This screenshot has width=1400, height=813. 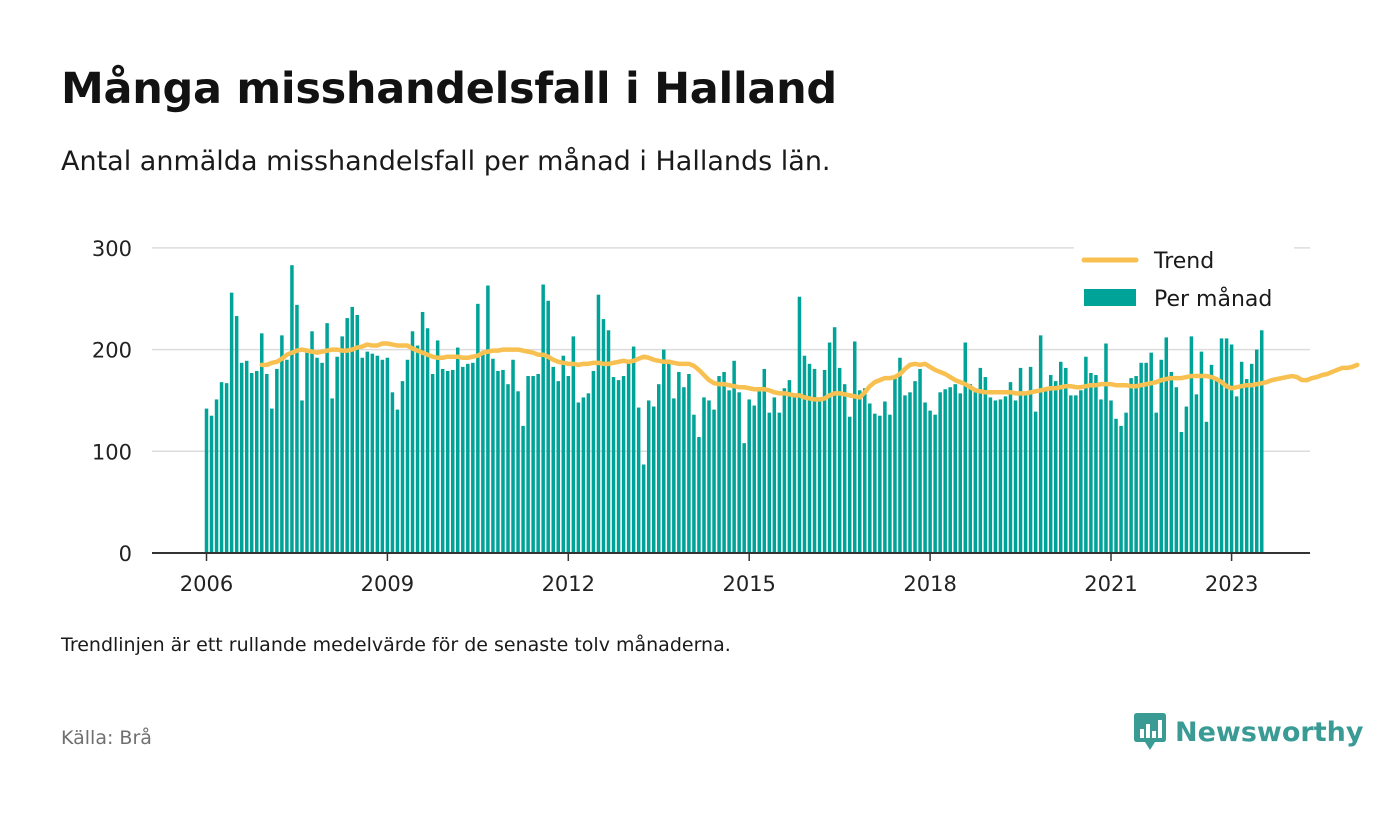 What do you see at coordinates (809, 371) in the screenshot?
I see `trend-line` at bounding box center [809, 371].